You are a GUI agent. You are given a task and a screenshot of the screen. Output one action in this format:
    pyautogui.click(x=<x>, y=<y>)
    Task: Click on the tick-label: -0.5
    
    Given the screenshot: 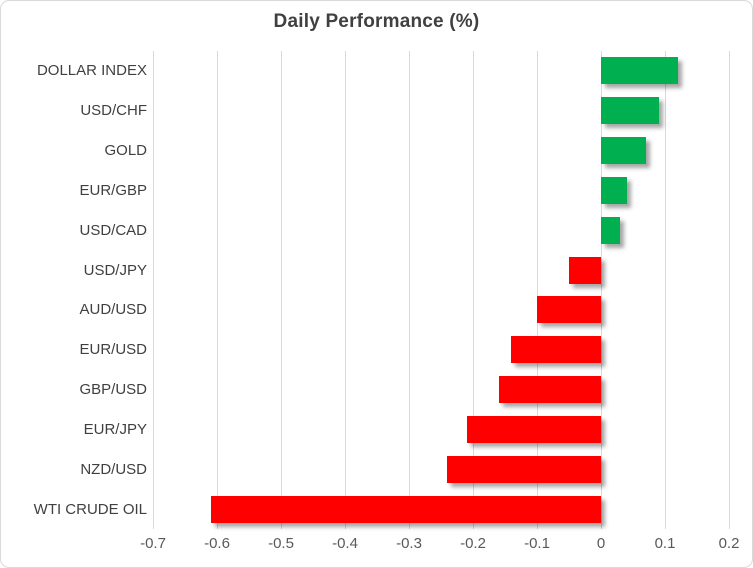 What is the action you would take?
    pyautogui.click(x=281, y=543)
    